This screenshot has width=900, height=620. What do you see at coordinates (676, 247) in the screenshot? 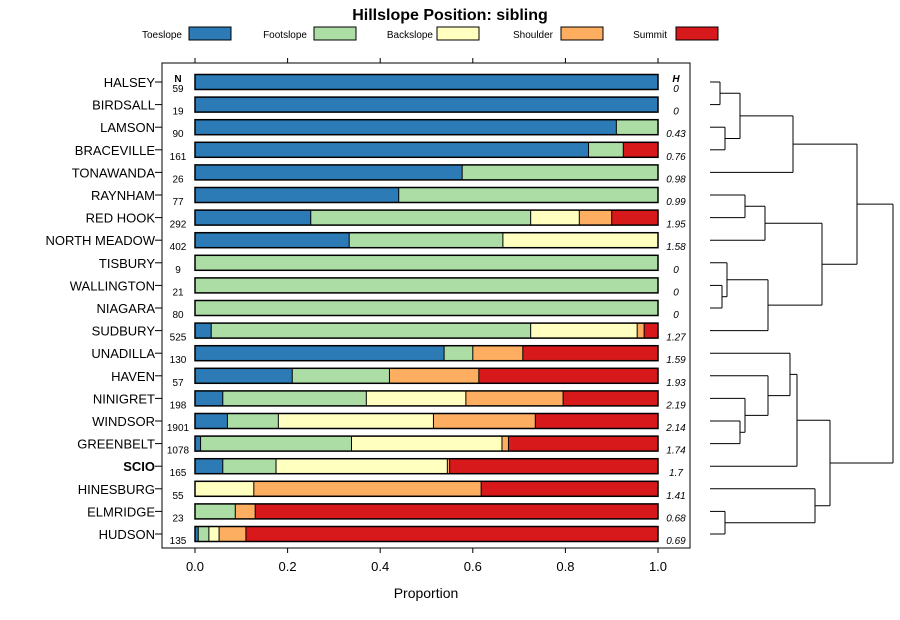
I see `h-value: 1.58` at bounding box center [676, 247].